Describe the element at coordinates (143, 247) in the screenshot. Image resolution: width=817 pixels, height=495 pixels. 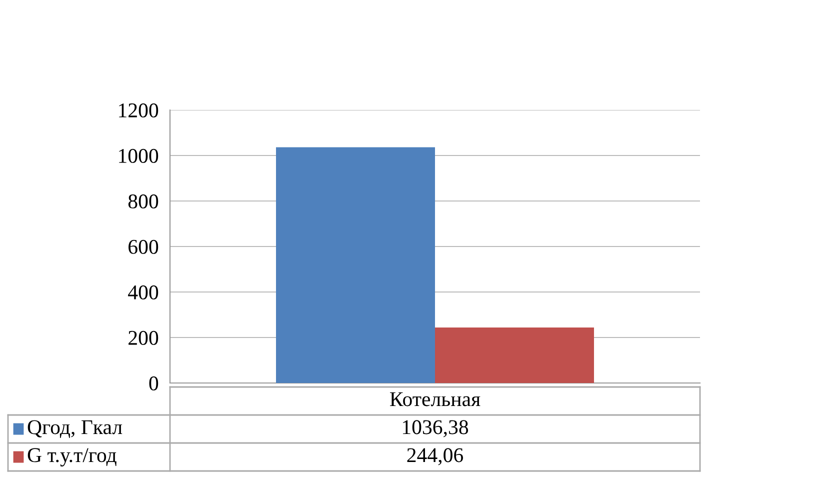
I see `y-tick-label: 600` at that location.